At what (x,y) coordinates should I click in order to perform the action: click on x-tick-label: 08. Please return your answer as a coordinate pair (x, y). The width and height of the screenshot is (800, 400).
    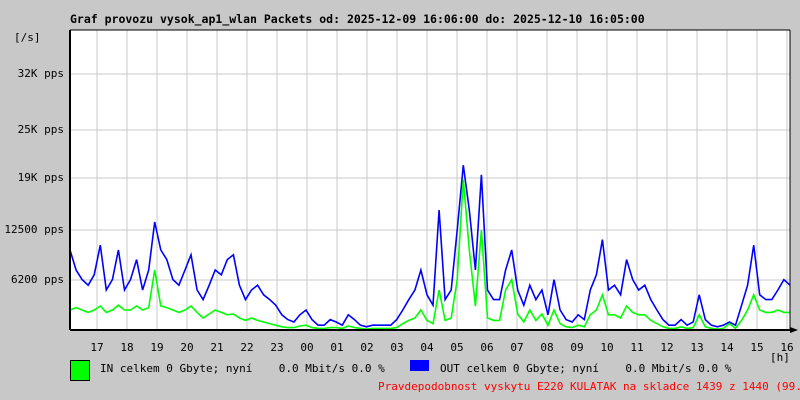
    Looking at the image, I should click on (547, 347).